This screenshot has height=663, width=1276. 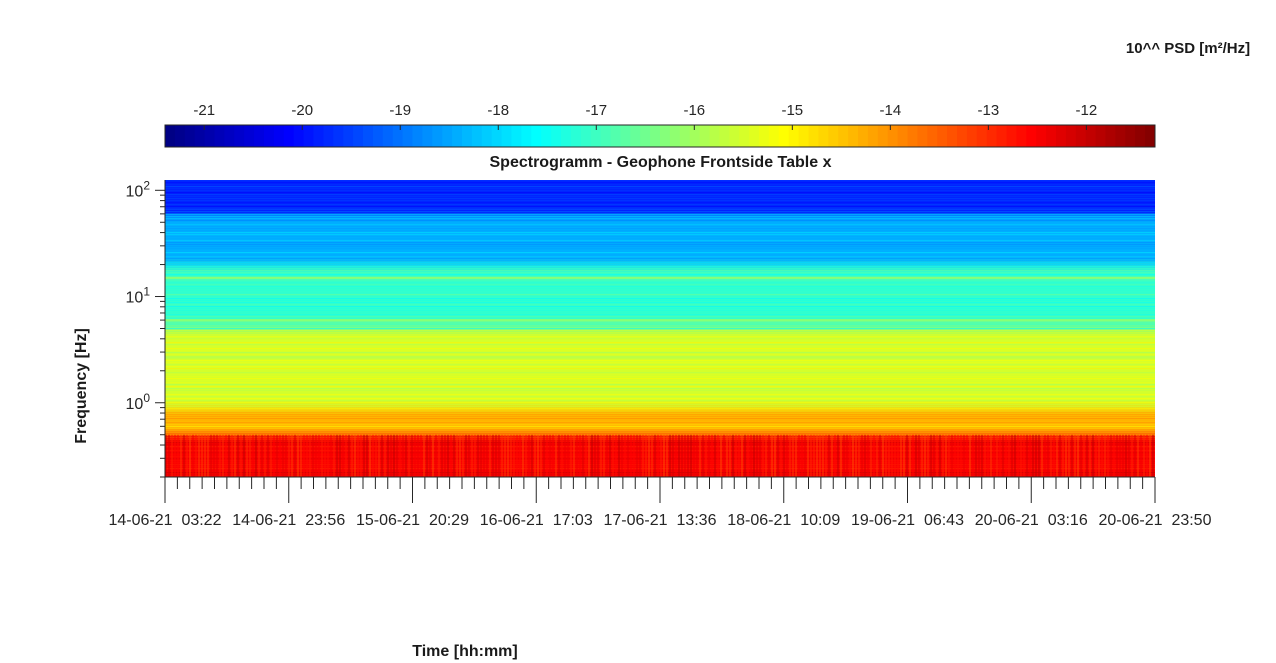 What do you see at coordinates (891, 110) in the screenshot?
I see `colorbar-tick-label: -14` at bounding box center [891, 110].